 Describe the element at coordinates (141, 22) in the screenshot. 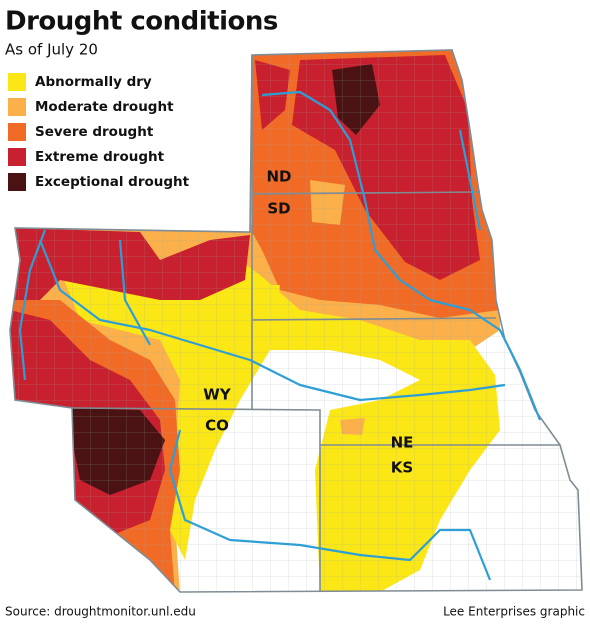

I see `map-title: Drought conditions` at that location.